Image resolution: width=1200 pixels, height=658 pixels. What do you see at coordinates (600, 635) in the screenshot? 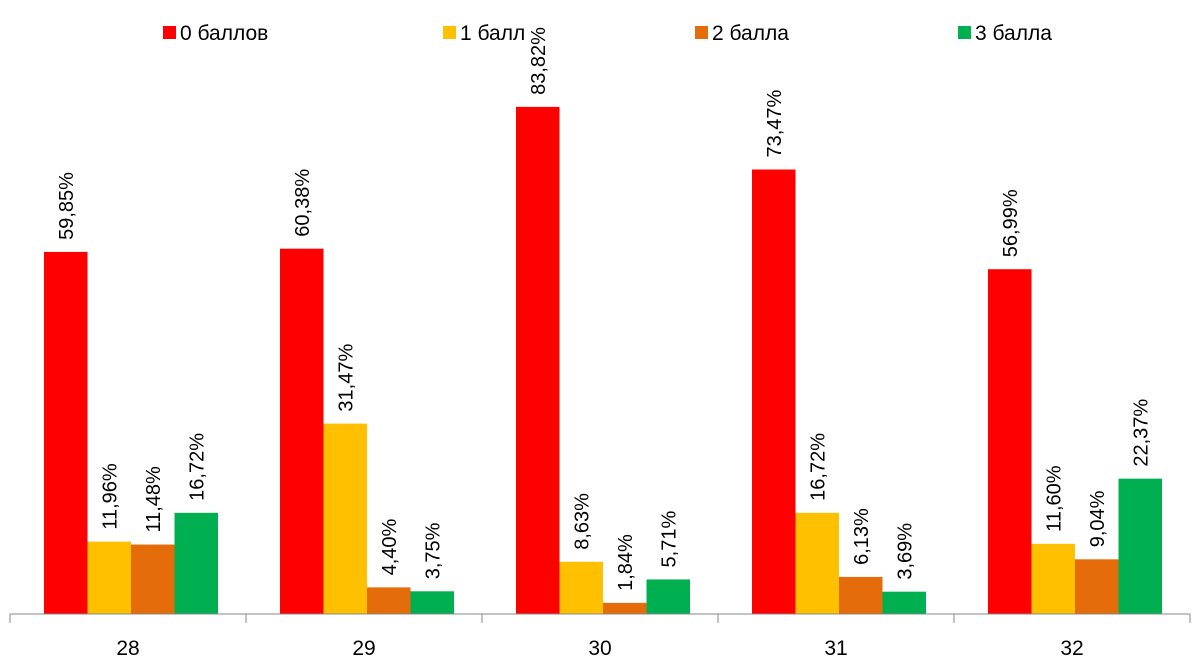
I see `x-axis: 28 29 30 31 32` at bounding box center [600, 635].